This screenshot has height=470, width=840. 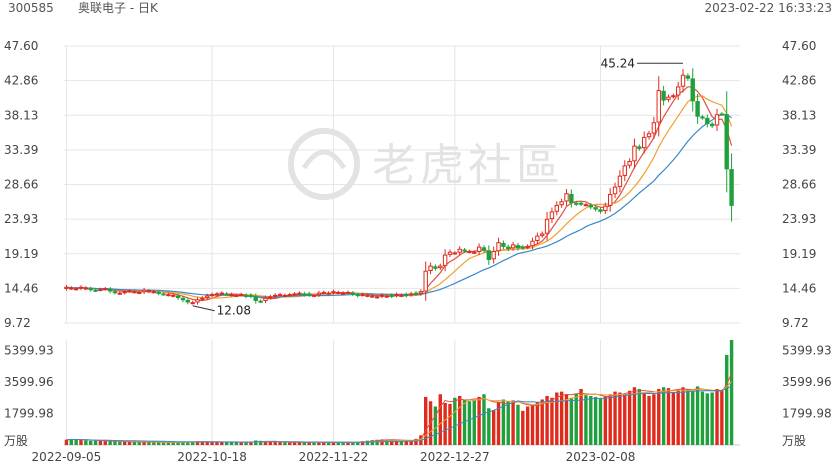 I want to click on price-tick-right: 9.72, so click(x=795, y=323).